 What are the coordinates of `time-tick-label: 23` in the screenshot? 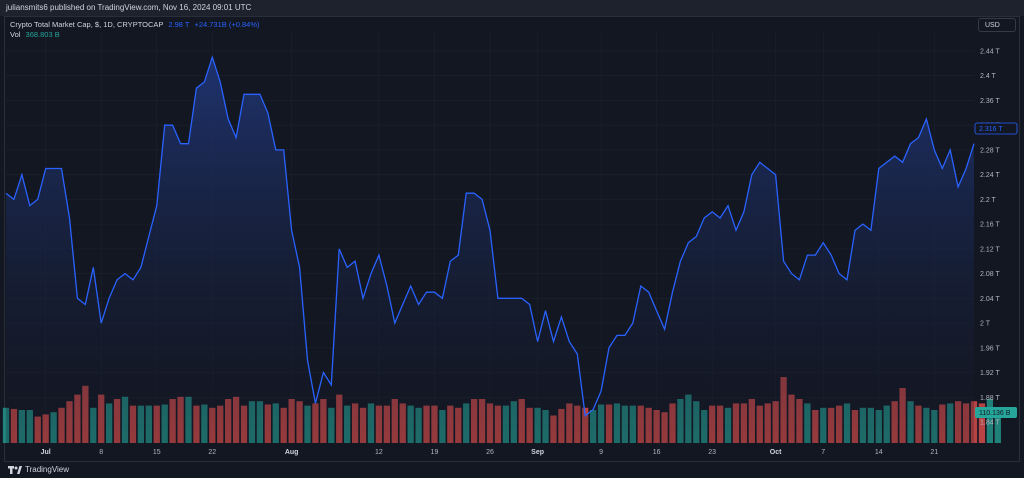 It's located at (712, 452).